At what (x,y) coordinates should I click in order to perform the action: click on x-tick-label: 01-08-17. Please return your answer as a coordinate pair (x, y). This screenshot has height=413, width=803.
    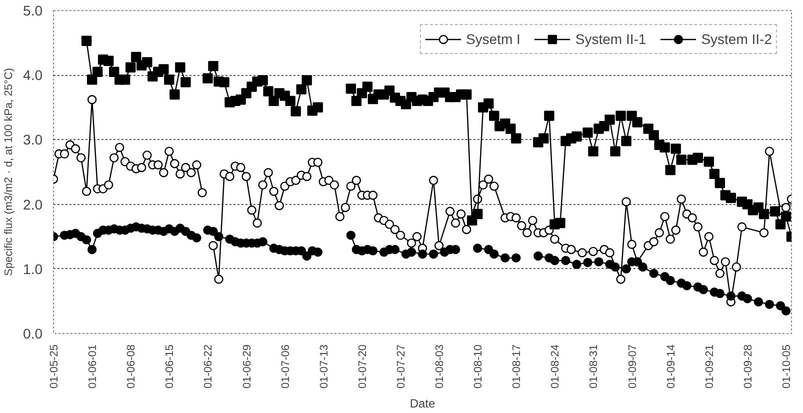
    Looking at the image, I should click on (517, 366).